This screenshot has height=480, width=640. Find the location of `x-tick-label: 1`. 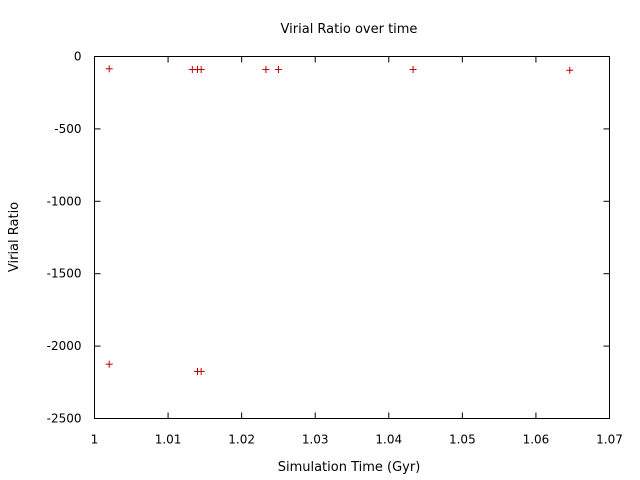

x-tick-label: 1 is located at coordinates (95, 440).